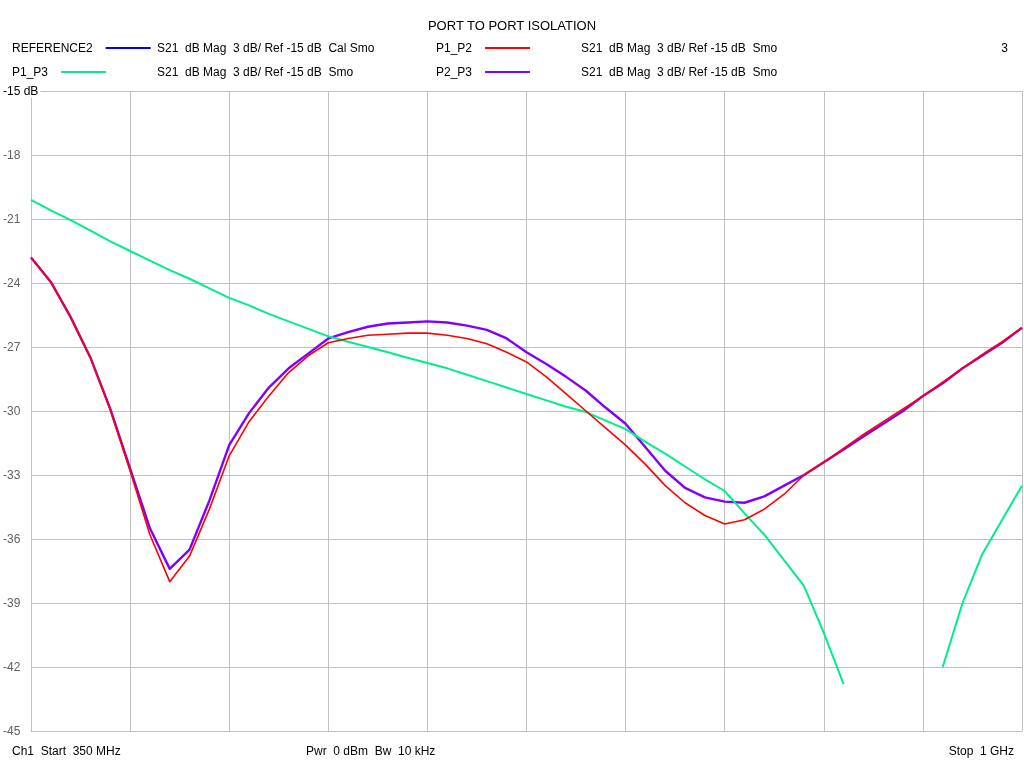 The height and width of the screenshot is (768, 1024). Describe the element at coordinates (981, 751) in the screenshot. I see `text: Stop 1 GHz` at that location.